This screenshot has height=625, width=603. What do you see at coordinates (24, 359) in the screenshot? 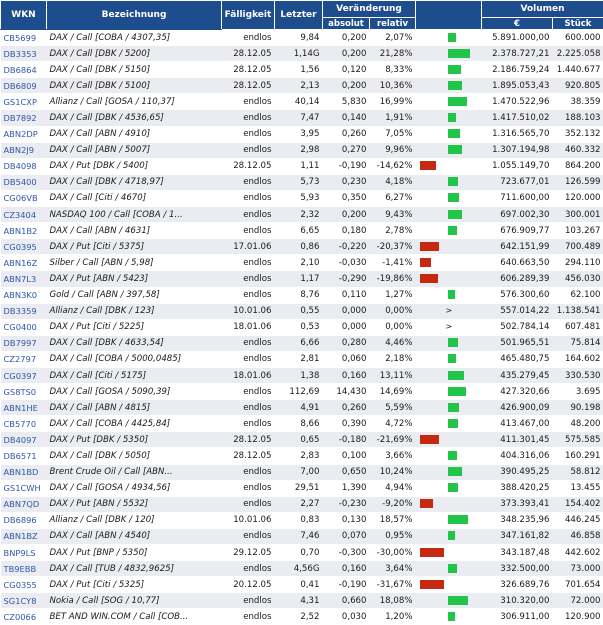
I see `wkn-link: CZ2797` at bounding box center [24, 359].